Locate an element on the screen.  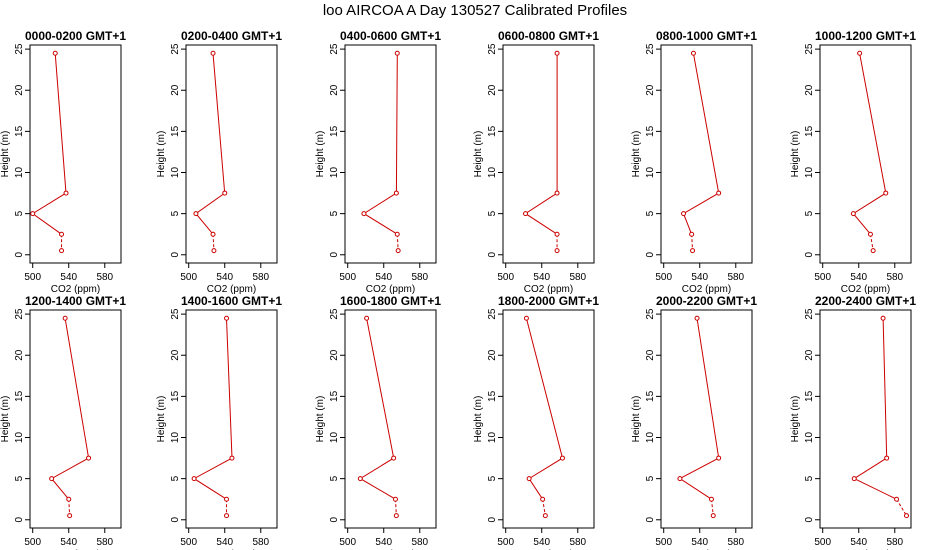
panel-title: 1600-1800 GMT+1 is located at coordinates (390, 301).